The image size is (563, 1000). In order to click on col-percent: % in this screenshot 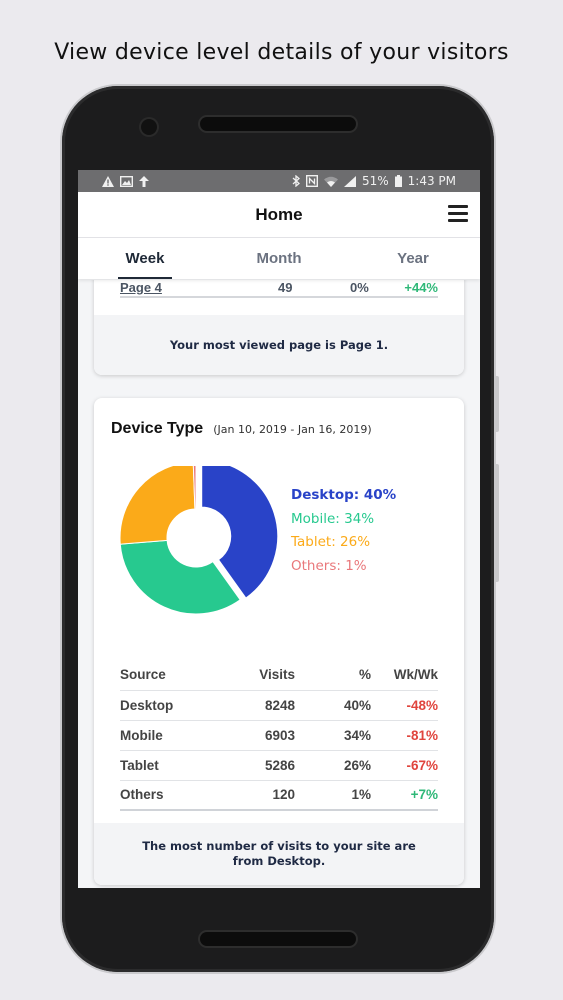, I will do `click(333, 675)`.